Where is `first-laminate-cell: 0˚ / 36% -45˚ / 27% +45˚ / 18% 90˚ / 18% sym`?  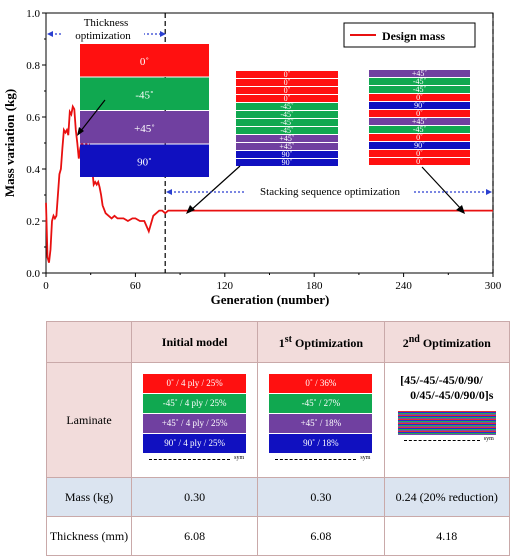 first-laminate-cell: 0˚ / 36% -45˚ / 27% +45˚ / 18% 90˚ / 18% sym is located at coordinates (321, 420).